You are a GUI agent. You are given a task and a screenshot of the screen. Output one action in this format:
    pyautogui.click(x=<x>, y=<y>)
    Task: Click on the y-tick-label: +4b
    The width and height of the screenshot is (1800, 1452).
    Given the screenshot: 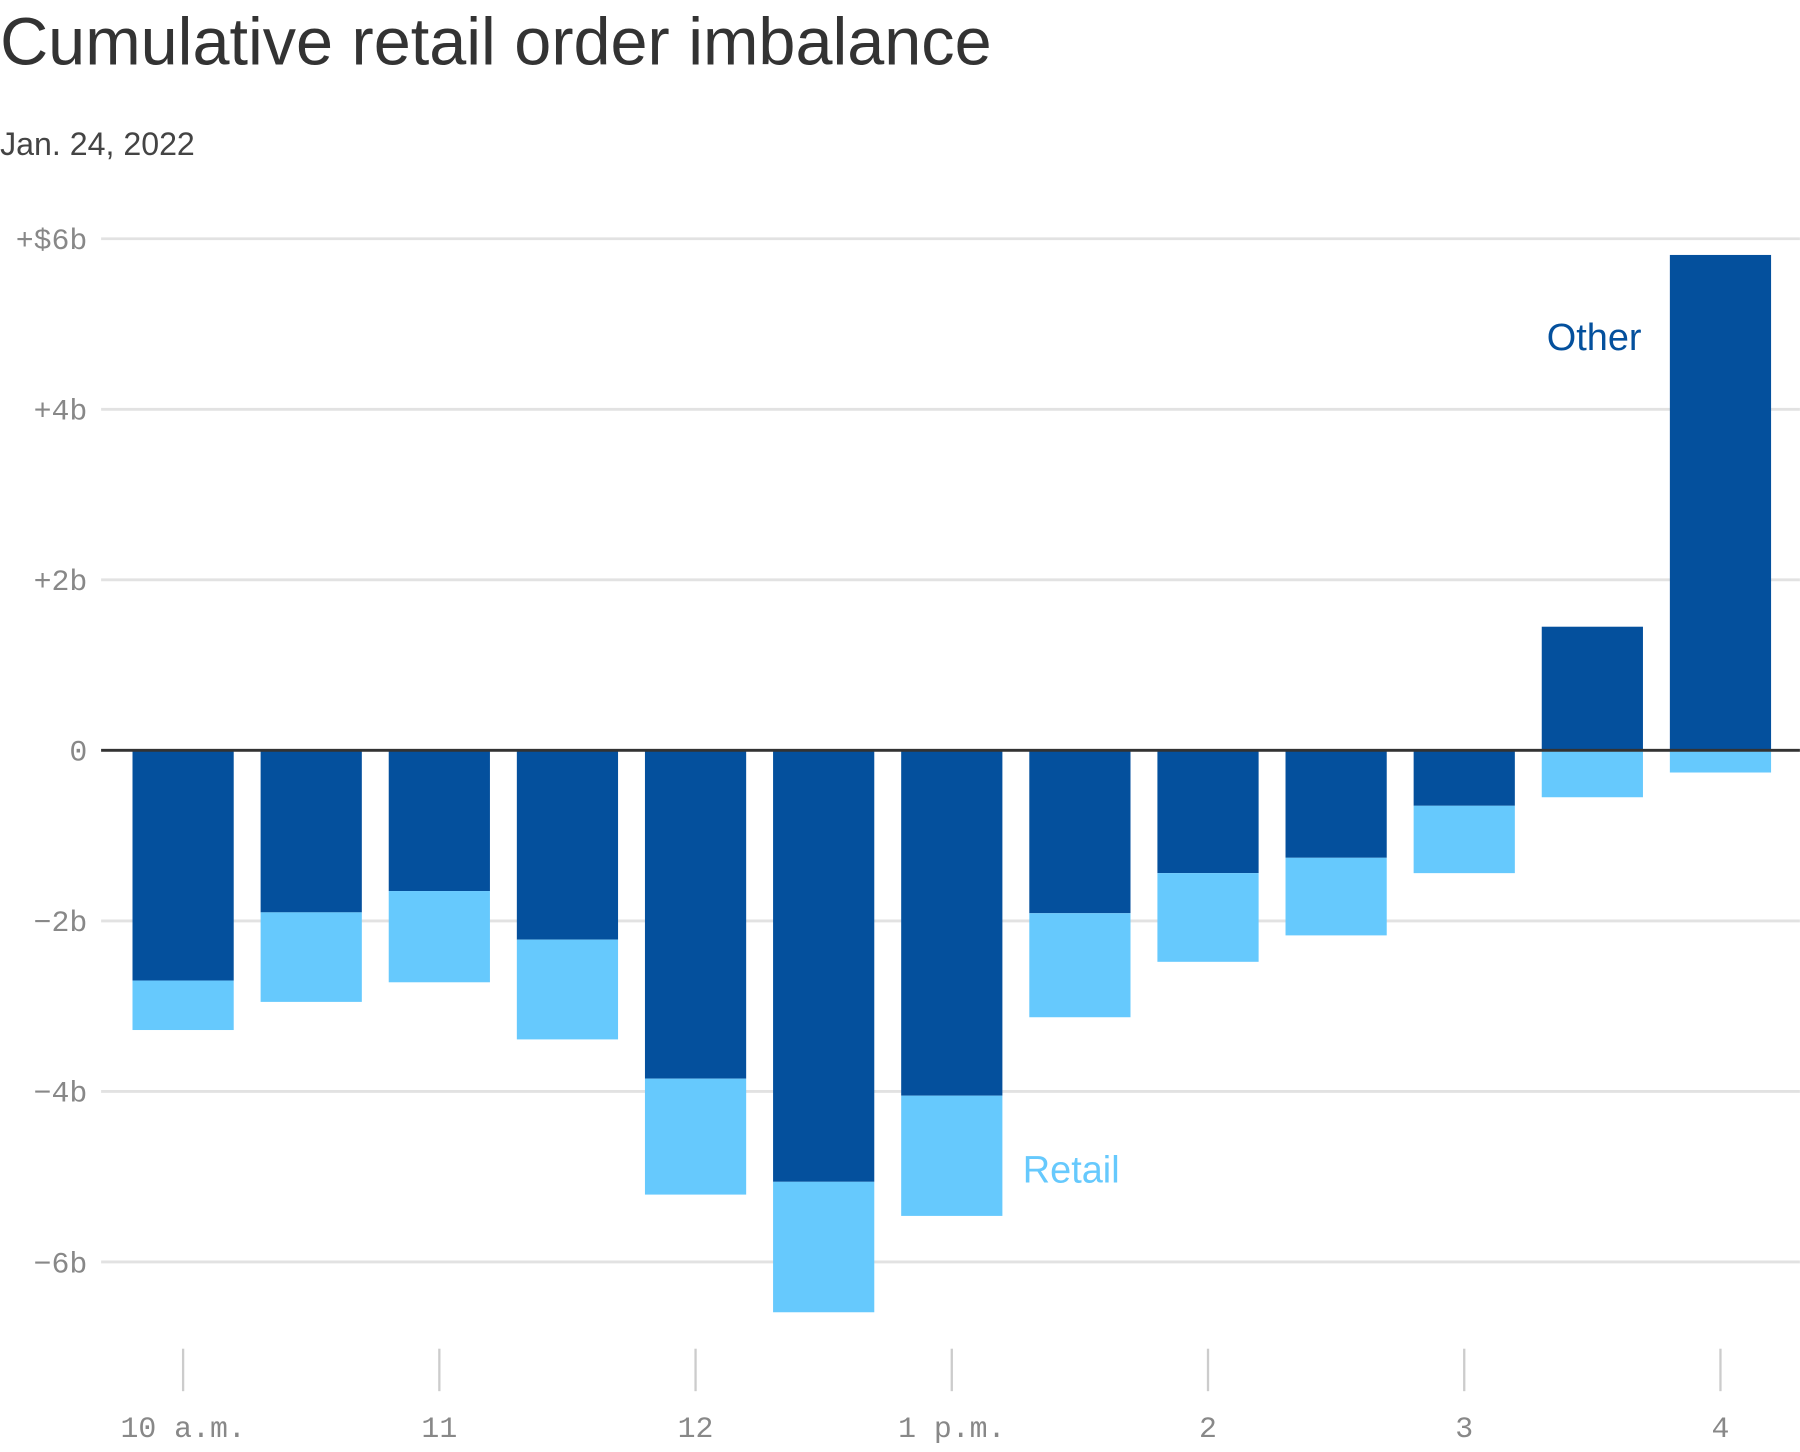 What is the action you would take?
    pyautogui.click(x=61, y=412)
    